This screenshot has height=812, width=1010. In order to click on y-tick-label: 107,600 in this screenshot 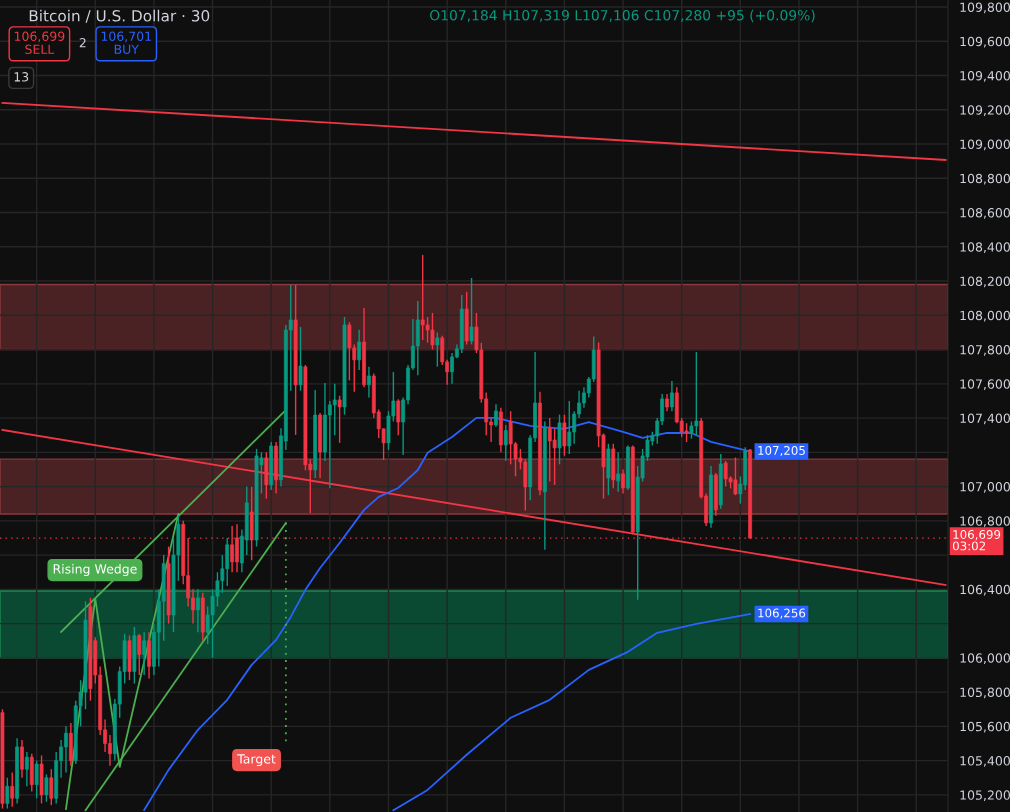, I will do `click(985, 385)`.